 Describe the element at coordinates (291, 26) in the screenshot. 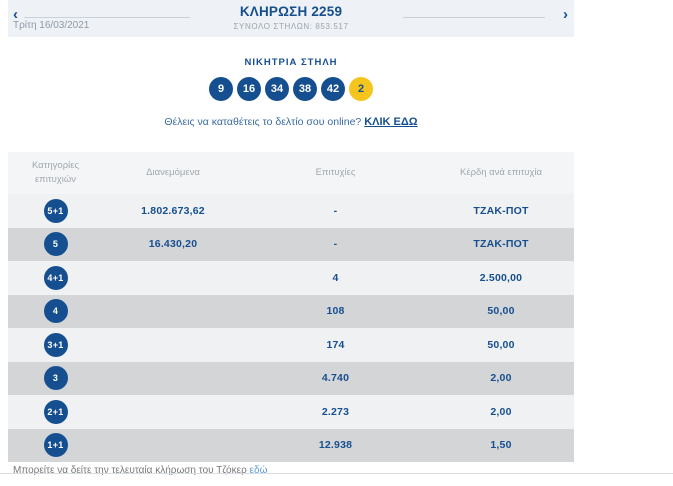

I see `total-columns-label: ΣΥΝΟΛΟ ΣΤΗΛΩΝ: 853.517` at that location.